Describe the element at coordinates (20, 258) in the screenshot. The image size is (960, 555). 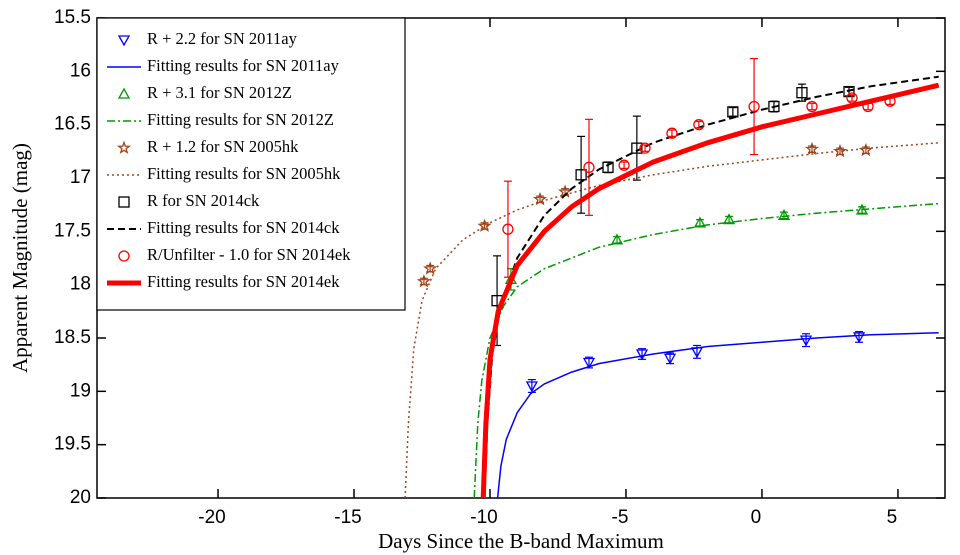
I see `y-axis-label: Apparent Magnitude (mag)` at that location.